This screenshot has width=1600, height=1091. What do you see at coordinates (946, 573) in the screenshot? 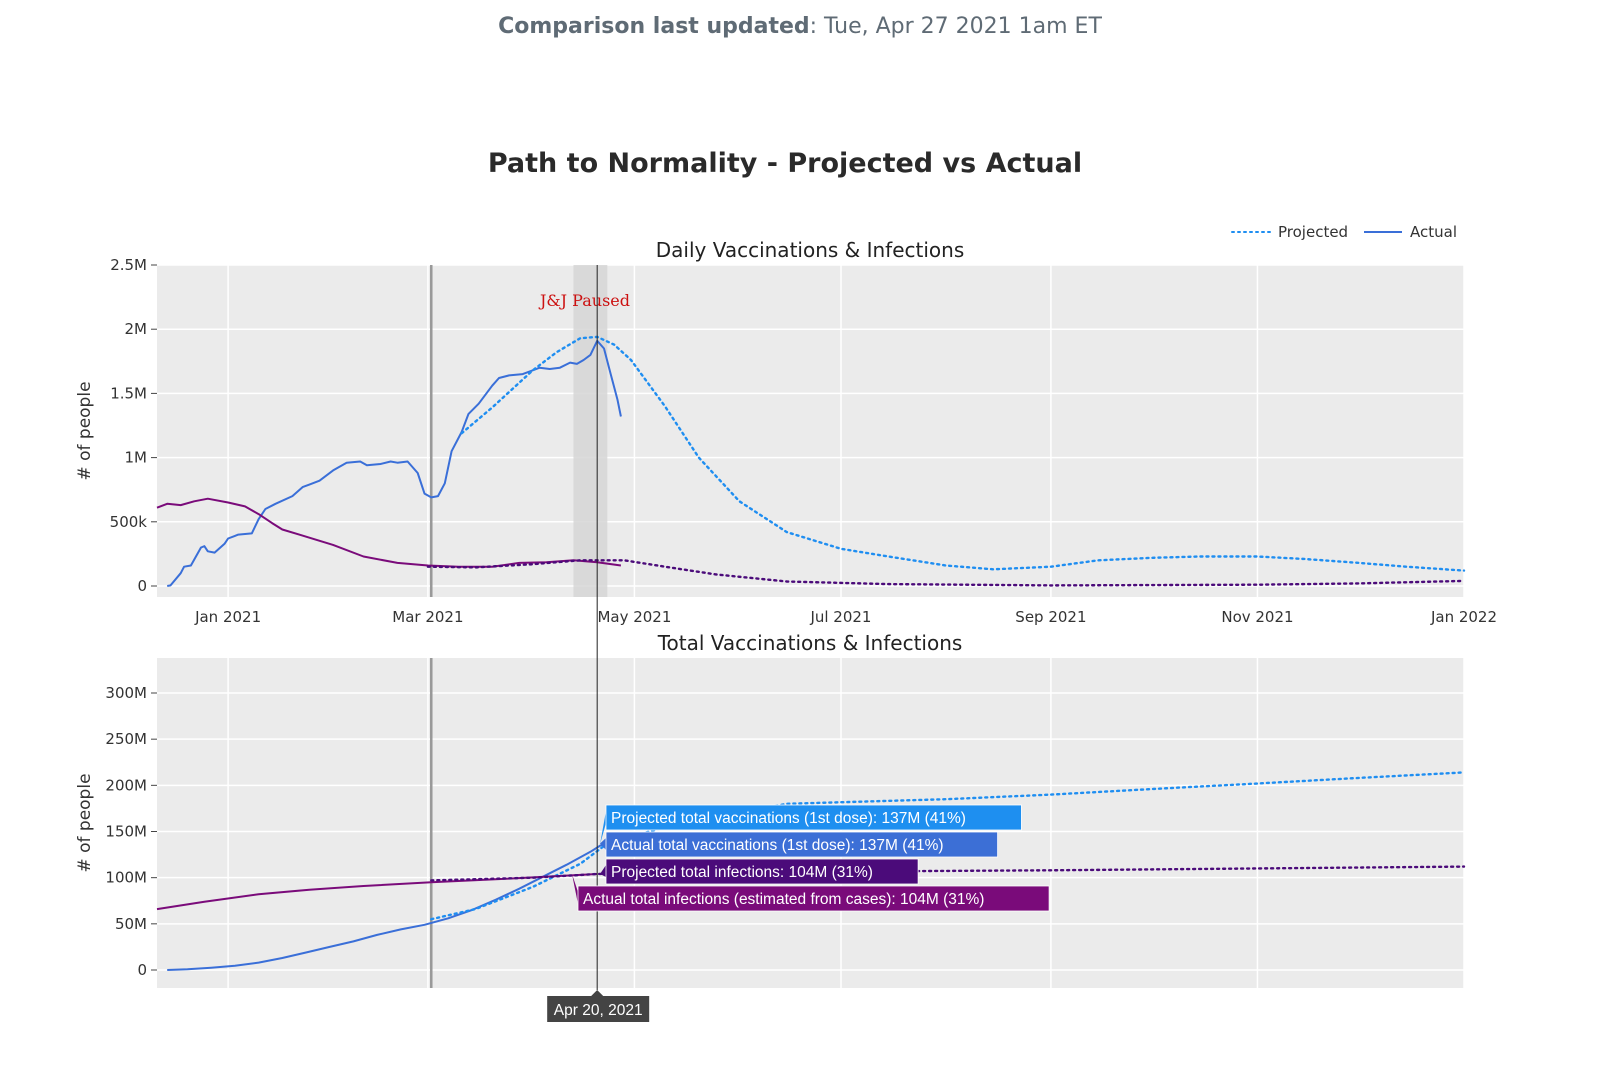
I see `series-inf-projected` at bounding box center [946, 573].